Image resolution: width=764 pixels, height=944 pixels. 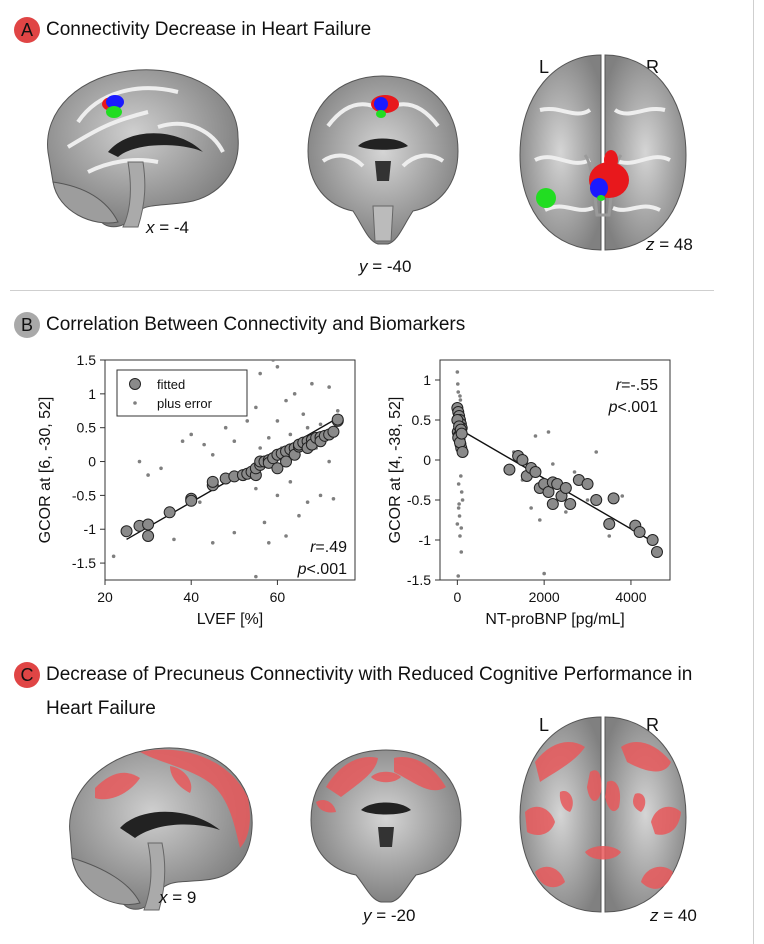 I want to click on panel-a-axial-brain, so click(x=603, y=152).